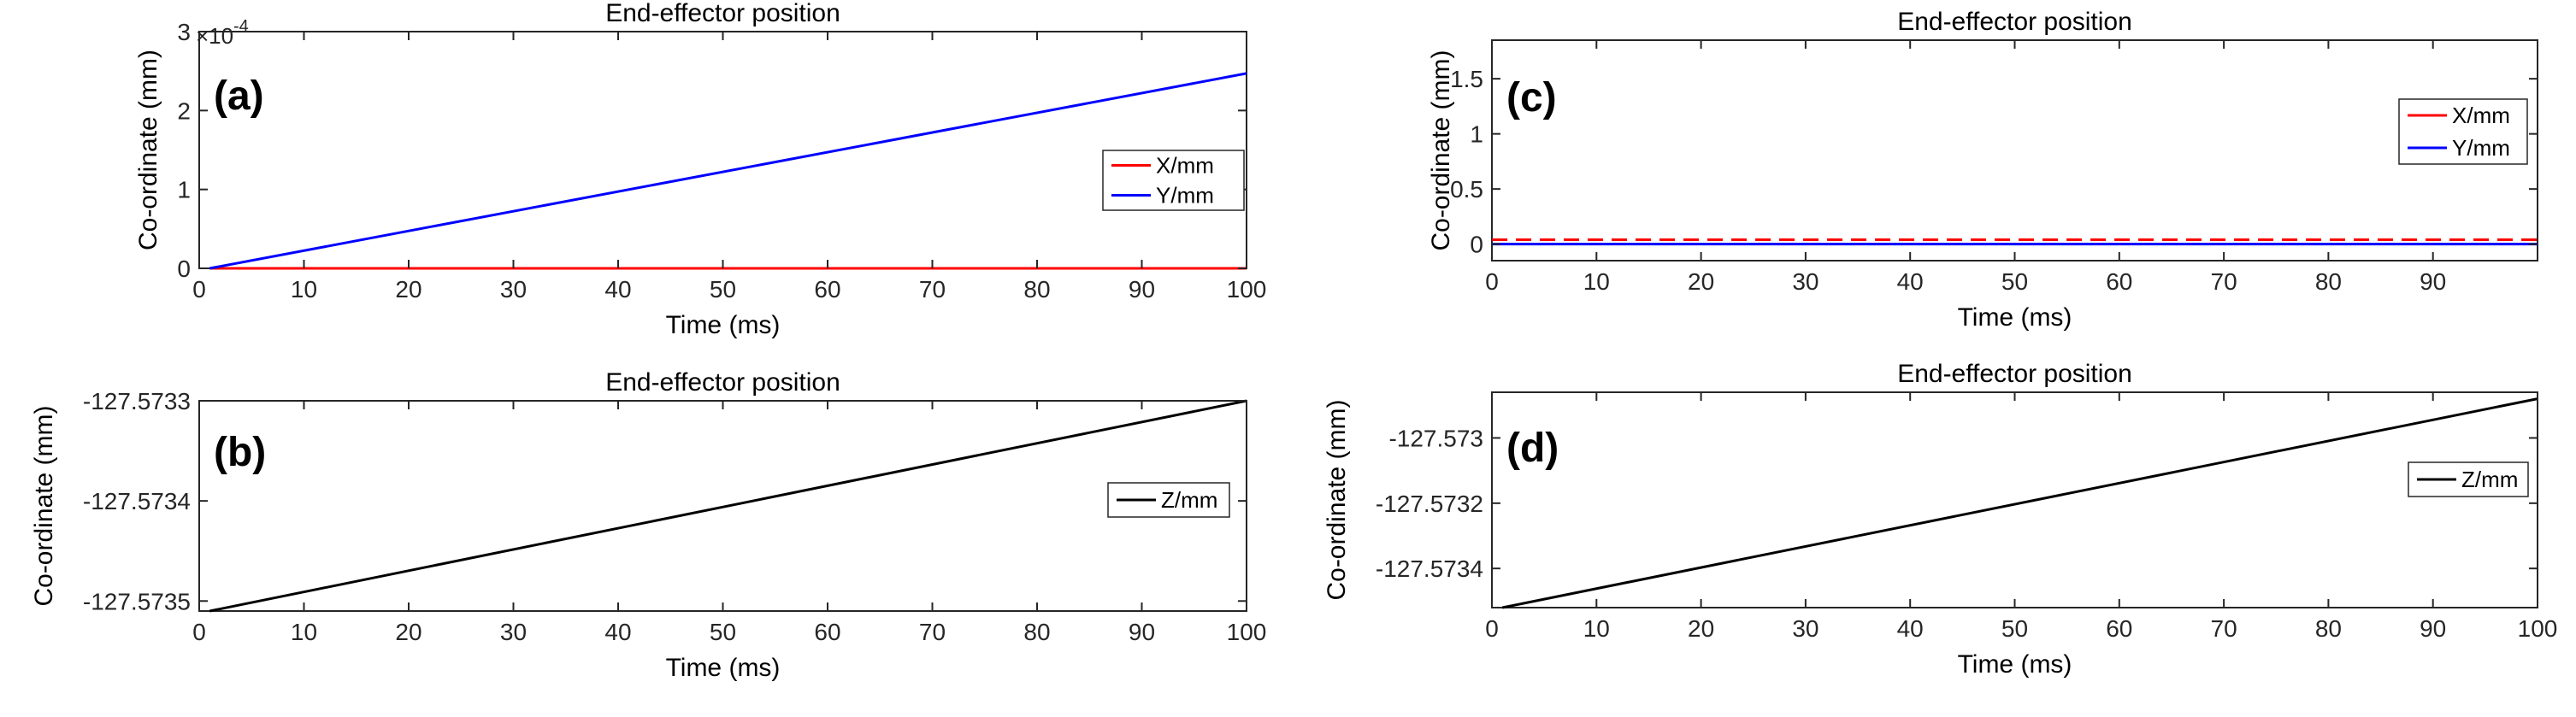  I want to click on y-tick-label: 3, so click(184, 32).